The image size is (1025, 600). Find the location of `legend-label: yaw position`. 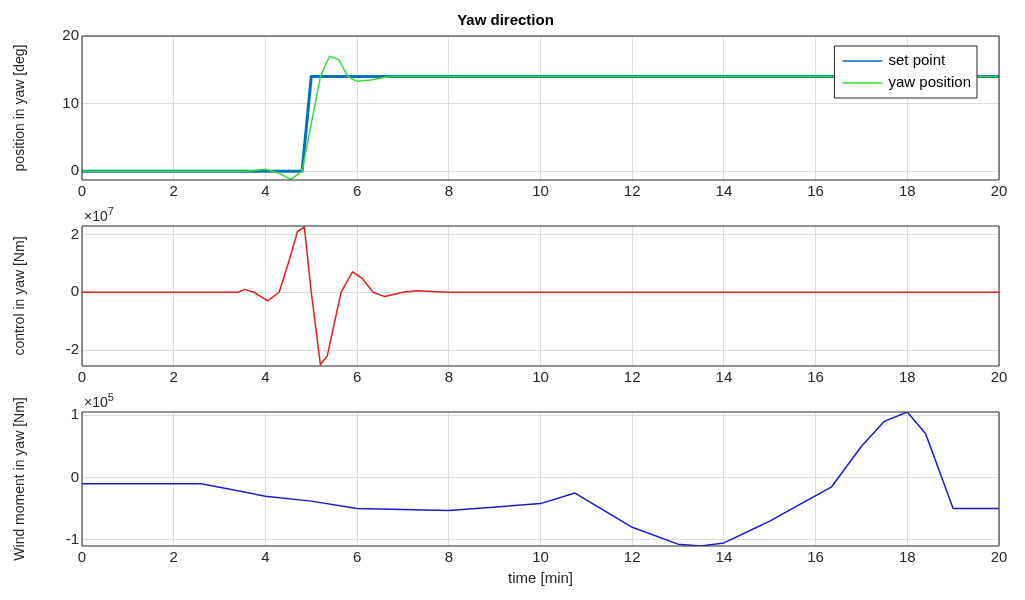

legend-label: yaw position is located at coordinates (929, 82).